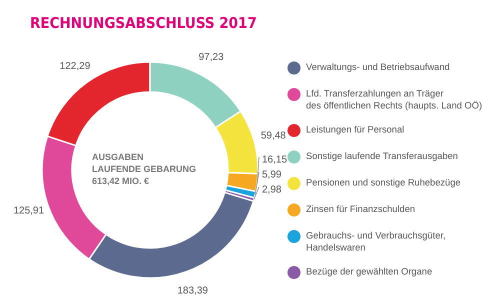 The height and width of the screenshot is (300, 500). What do you see at coordinates (211, 58) in the screenshot?
I see `data-label: 97,23` at bounding box center [211, 58].